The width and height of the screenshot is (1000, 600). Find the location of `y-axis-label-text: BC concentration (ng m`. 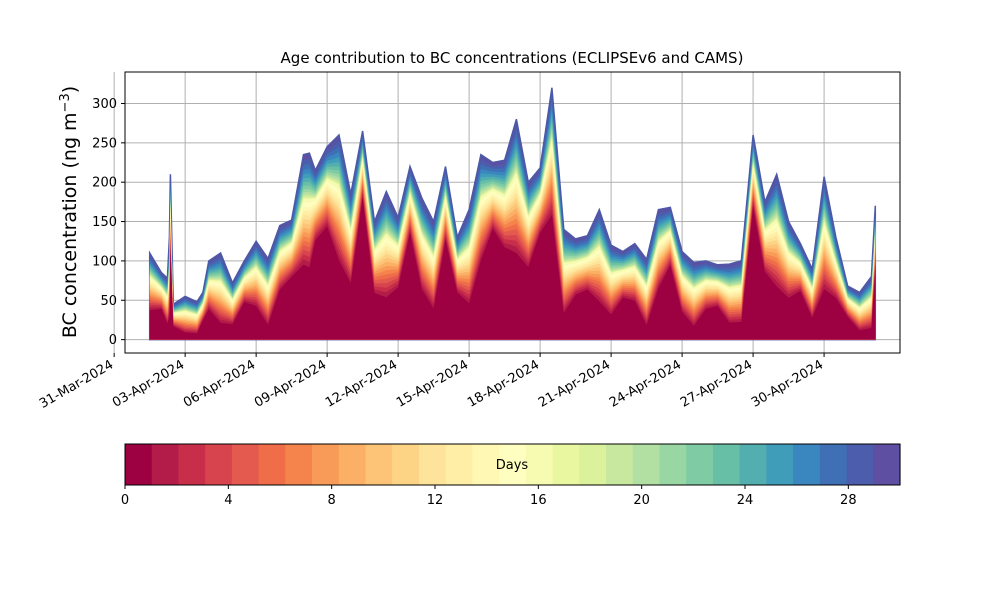

y-axis-label-text: BC concentration (ng m is located at coordinates (70, 225).